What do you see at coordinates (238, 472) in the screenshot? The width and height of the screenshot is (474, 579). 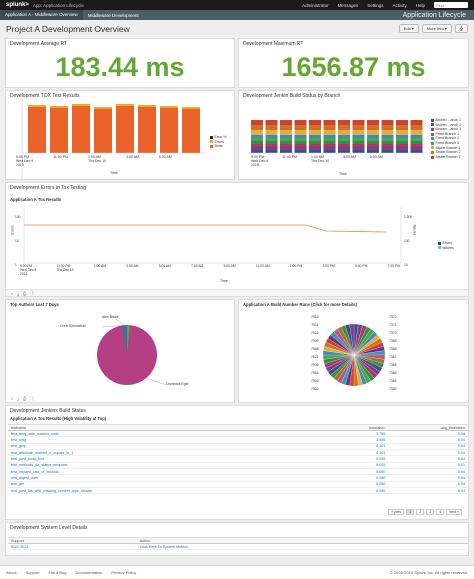 I see `table-row: test_request_use_of_bounds 0.050 0.04` at bounding box center [238, 472].